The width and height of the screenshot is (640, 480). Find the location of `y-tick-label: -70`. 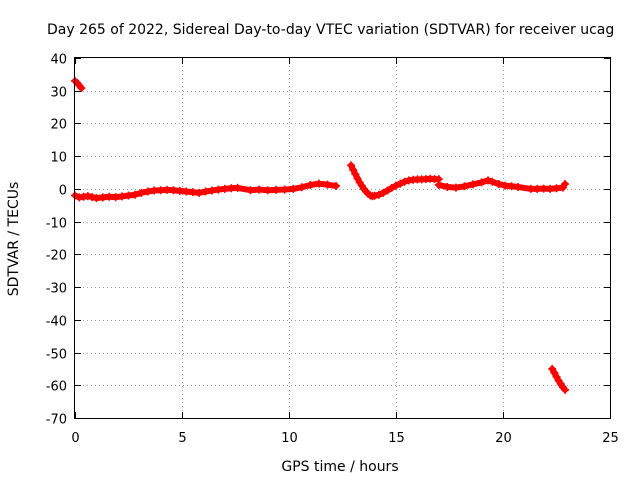

y-tick-label: -70 is located at coordinates (56, 420).